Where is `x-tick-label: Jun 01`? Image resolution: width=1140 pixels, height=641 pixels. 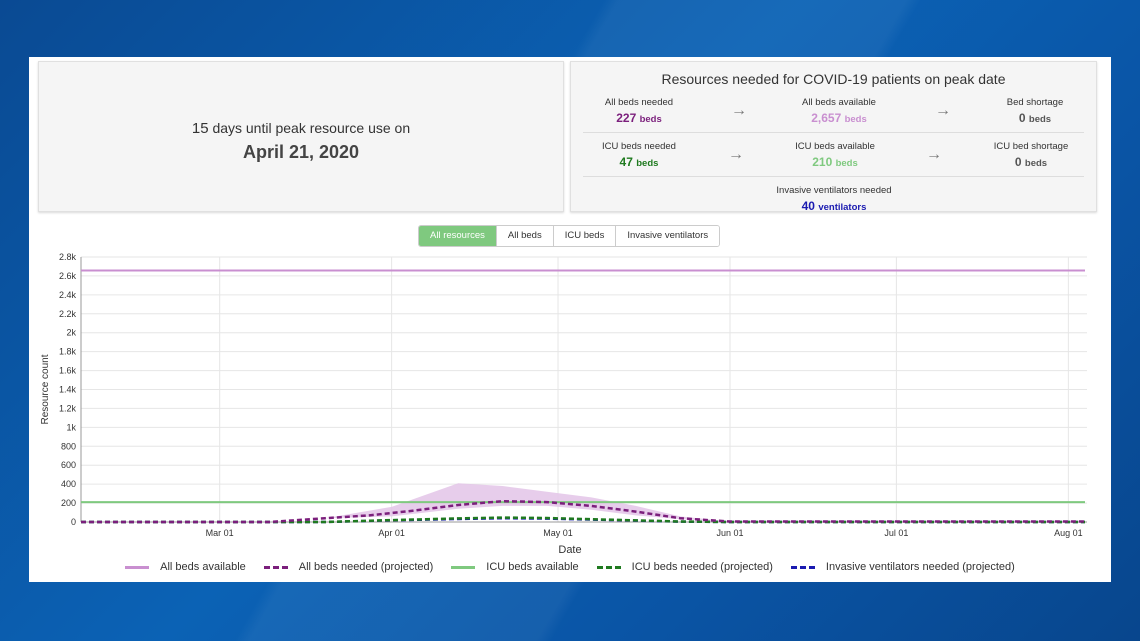 x-tick-label: Jun 01 is located at coordinates (729, 533).